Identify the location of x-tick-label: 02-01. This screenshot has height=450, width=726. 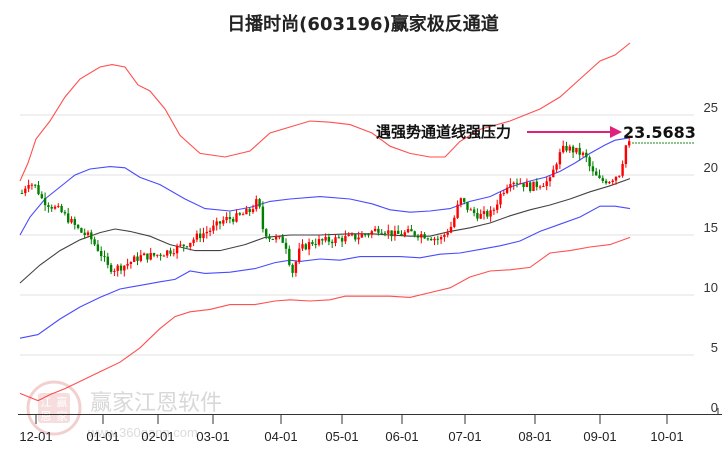
(157, 436).